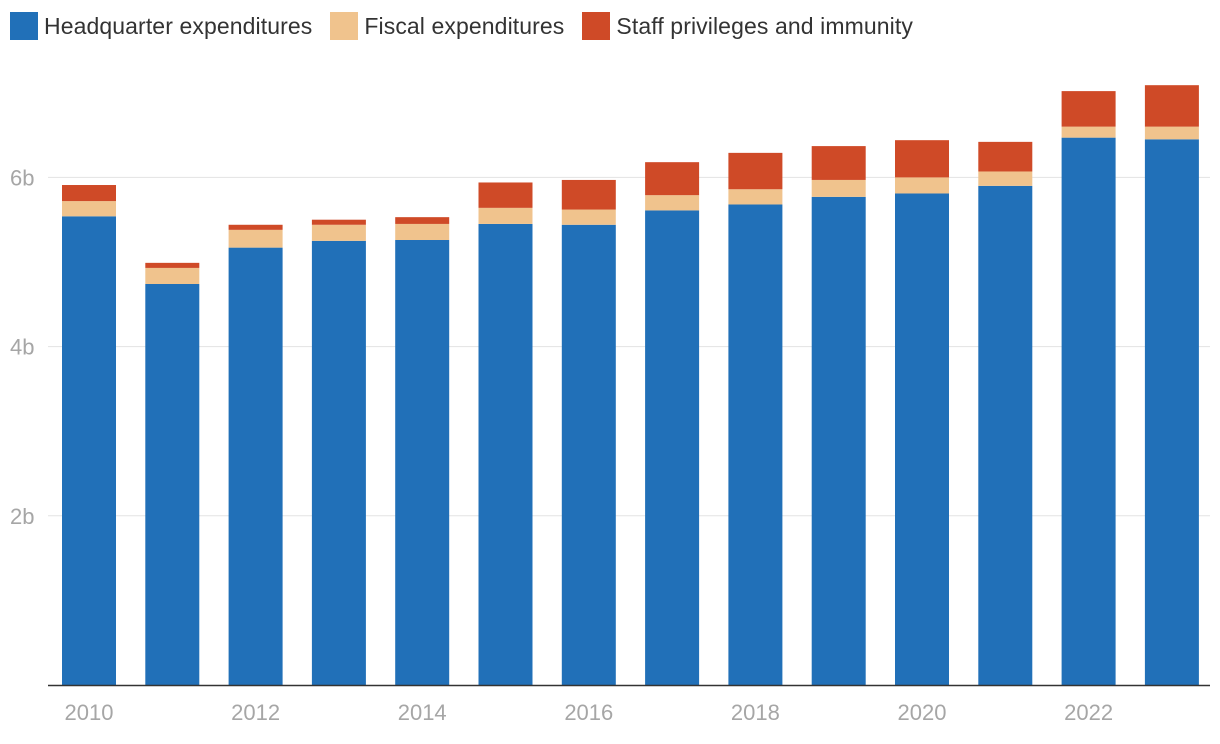  I want to click on y-tick-label-6b: 6b, so click(22, 177).